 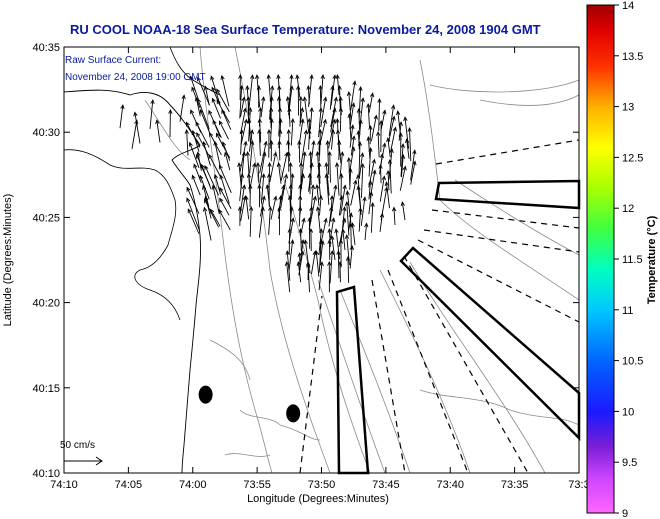 What do you see at coordinates (293, 413) in the screenshot?
I see `buoy-east` at bounding box center [293, 413].